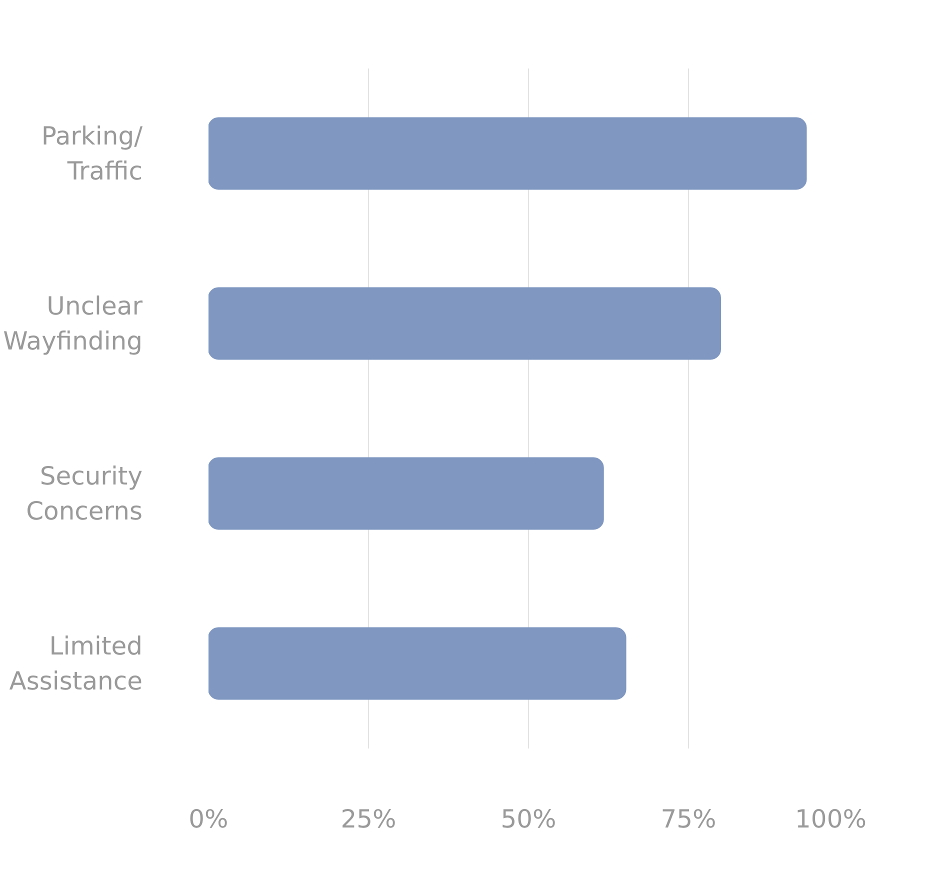 This screenshot has height=872, width=950. I want to click on y-tick-label: Security Concerns, so click(84, 494).